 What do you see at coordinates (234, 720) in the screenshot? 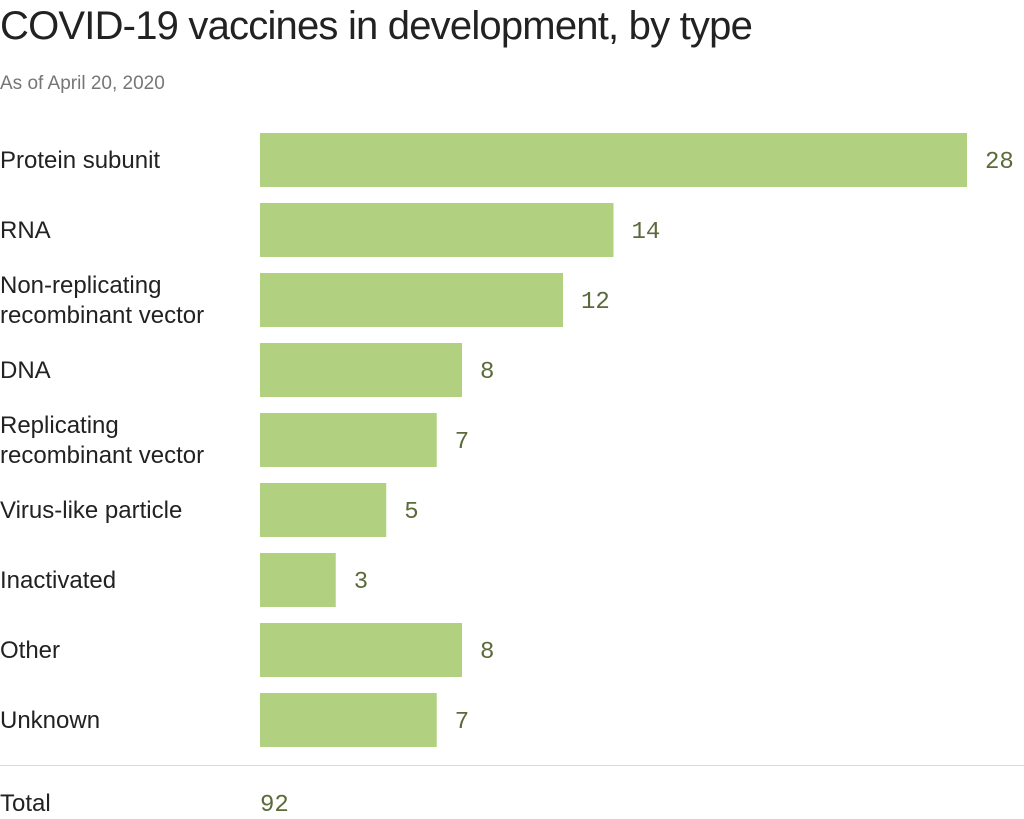
I see `bar-row: Unknown 7` at bounding box center [234, 720].